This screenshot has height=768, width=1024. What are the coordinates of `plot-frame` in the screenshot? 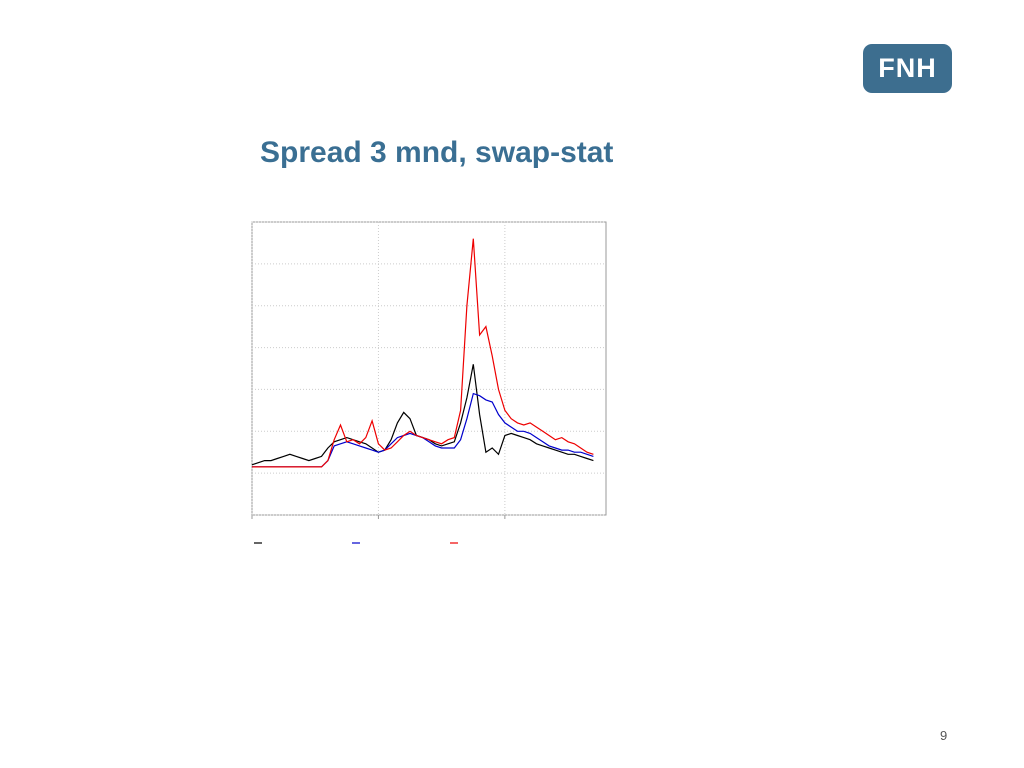 It's located at (429, 368).